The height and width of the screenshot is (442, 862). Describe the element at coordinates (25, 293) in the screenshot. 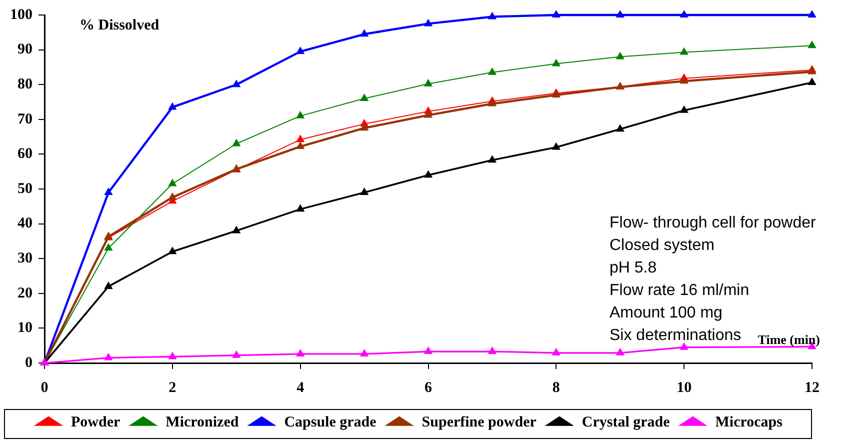

I see `y-tick-label: 20` at that location.